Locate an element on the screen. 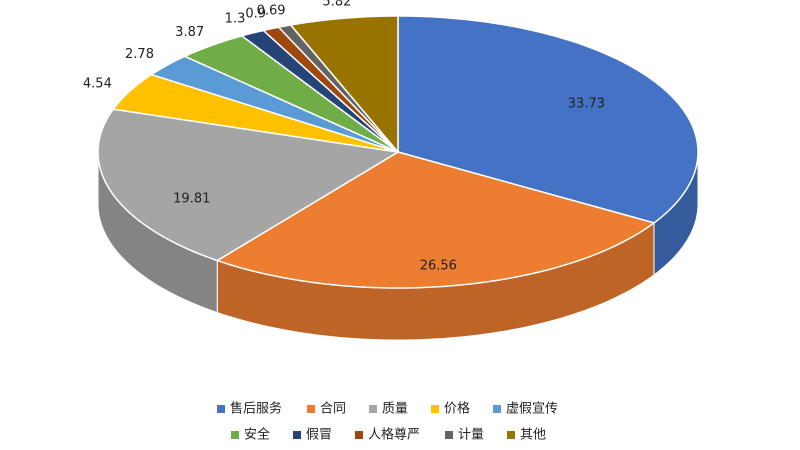 This screenshot has width=800, height=450. data-label: 1.3 is located at coordinates (235, 18).